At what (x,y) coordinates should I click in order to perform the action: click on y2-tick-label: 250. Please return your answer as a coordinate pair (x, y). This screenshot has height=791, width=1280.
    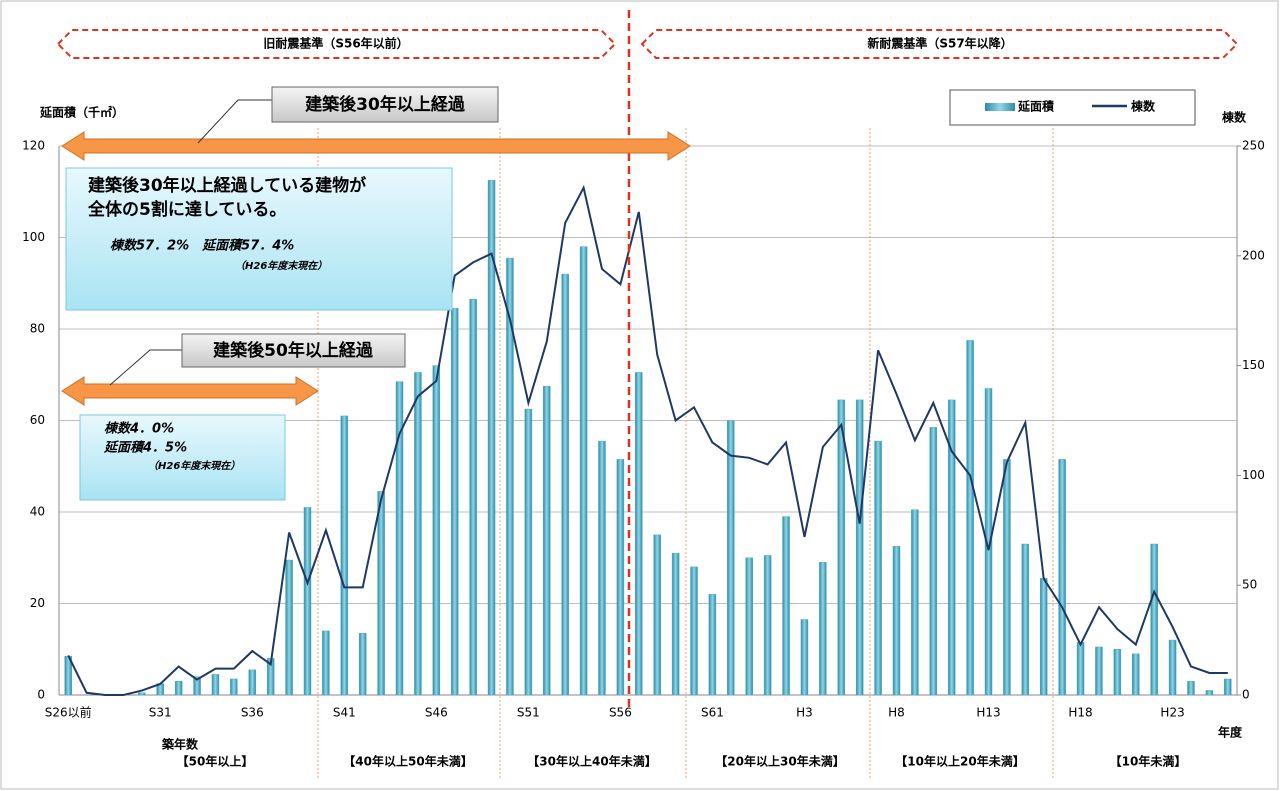
    Looking at the image, I should click on (1253, 146).